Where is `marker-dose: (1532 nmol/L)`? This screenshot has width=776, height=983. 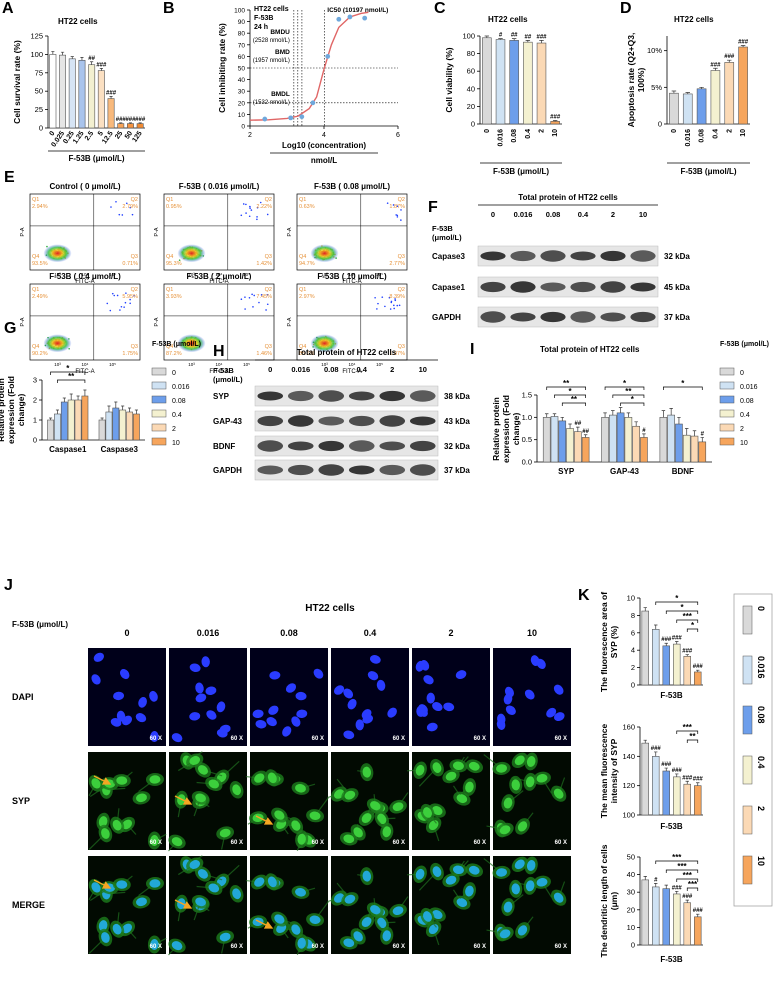
marker-dose: (1532 nmol/L) is located at coordinates (271, 103).